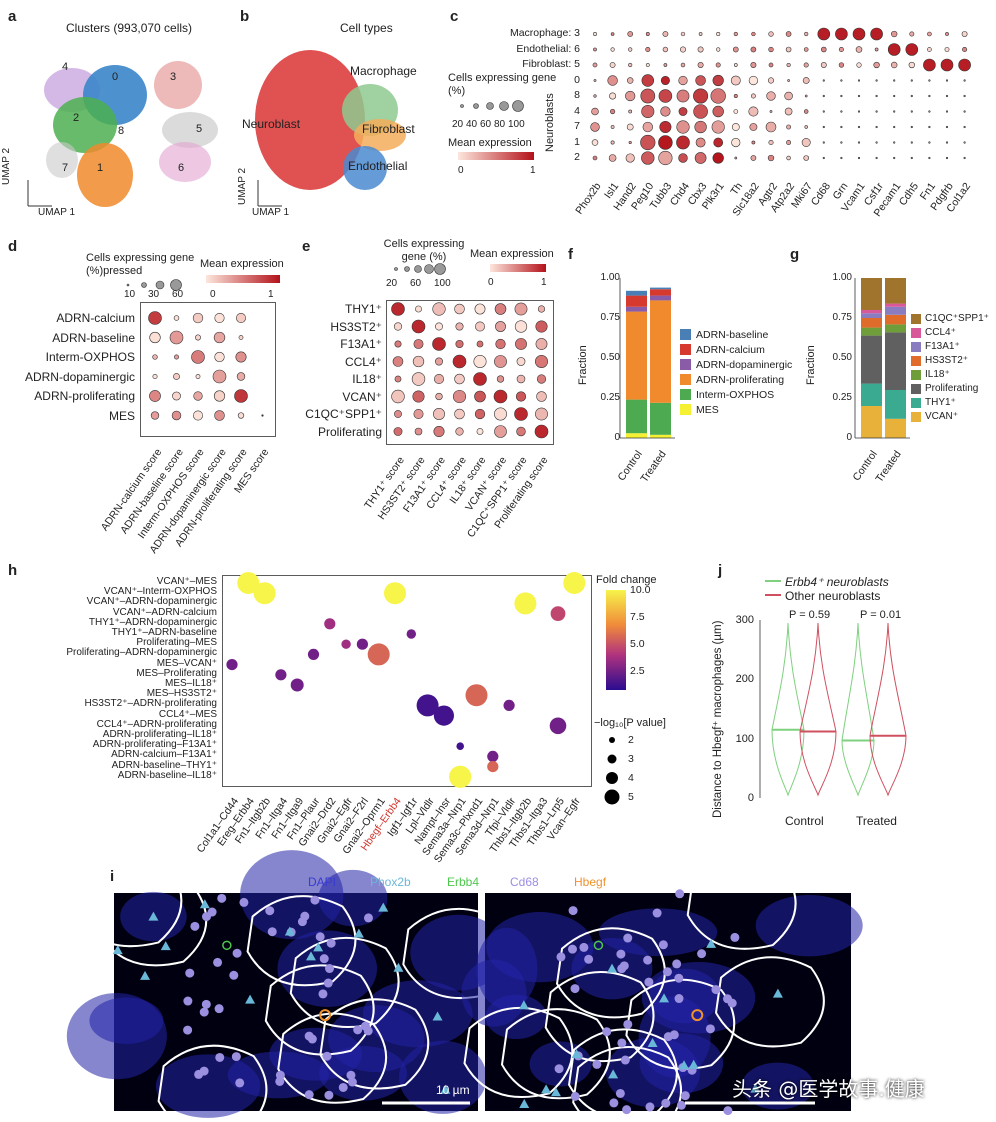 The width and height of the screenshot is (996, 1122). I want to click on celltype-endothelial: Endothelial, so click(378, 166).